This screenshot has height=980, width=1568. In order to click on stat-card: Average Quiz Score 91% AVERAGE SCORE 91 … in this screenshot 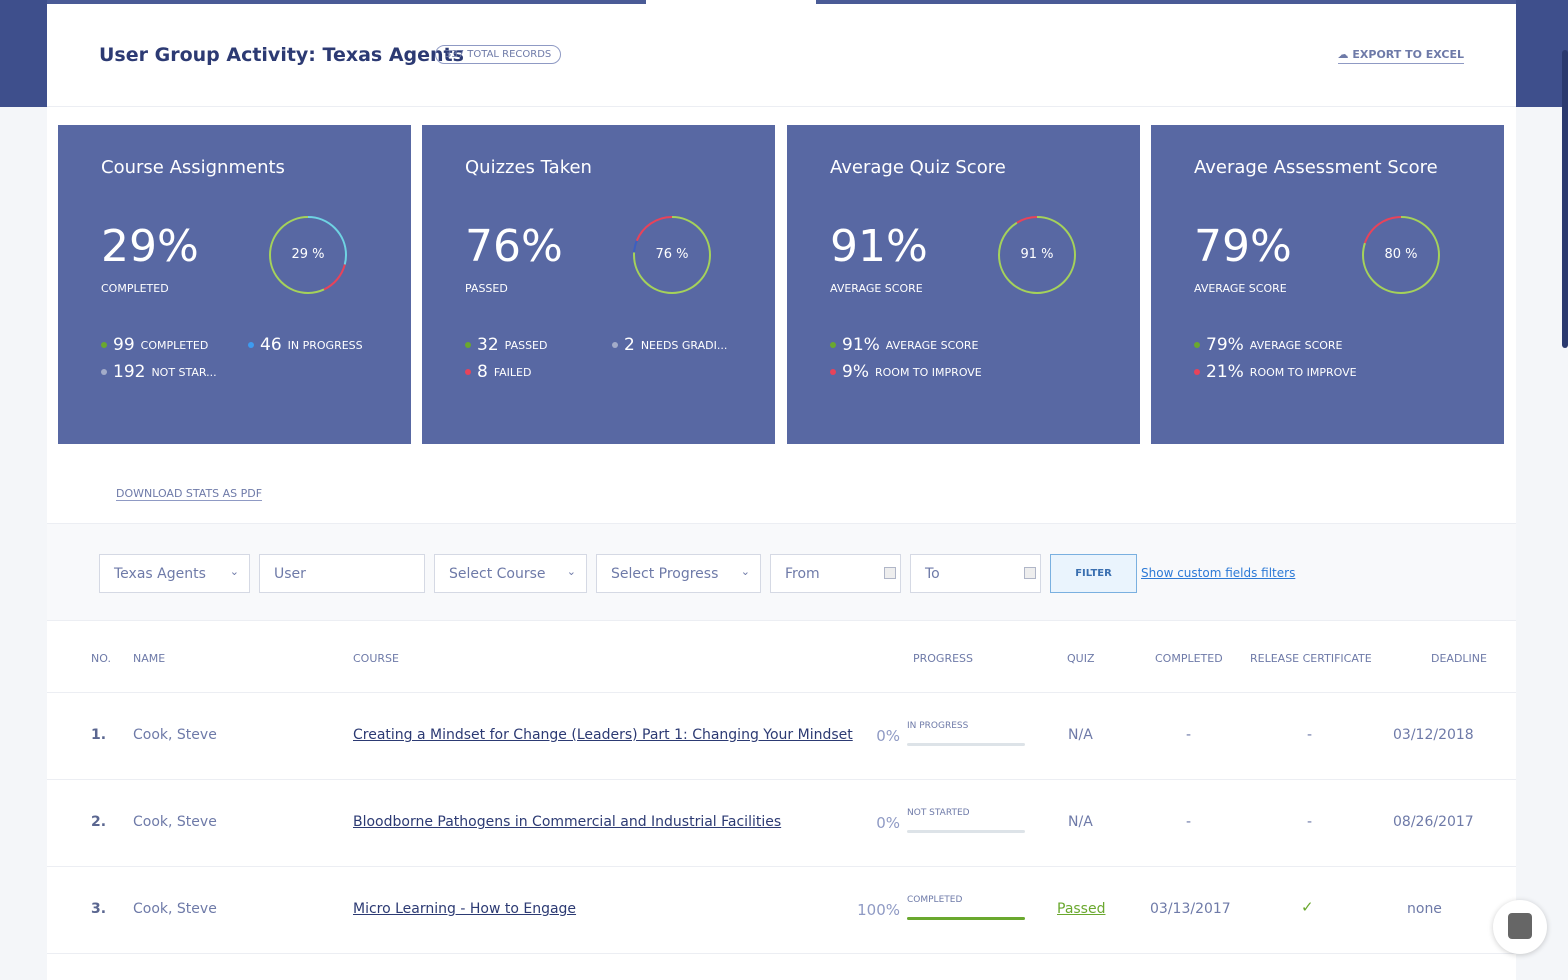, I will do `click(963, 284)`.